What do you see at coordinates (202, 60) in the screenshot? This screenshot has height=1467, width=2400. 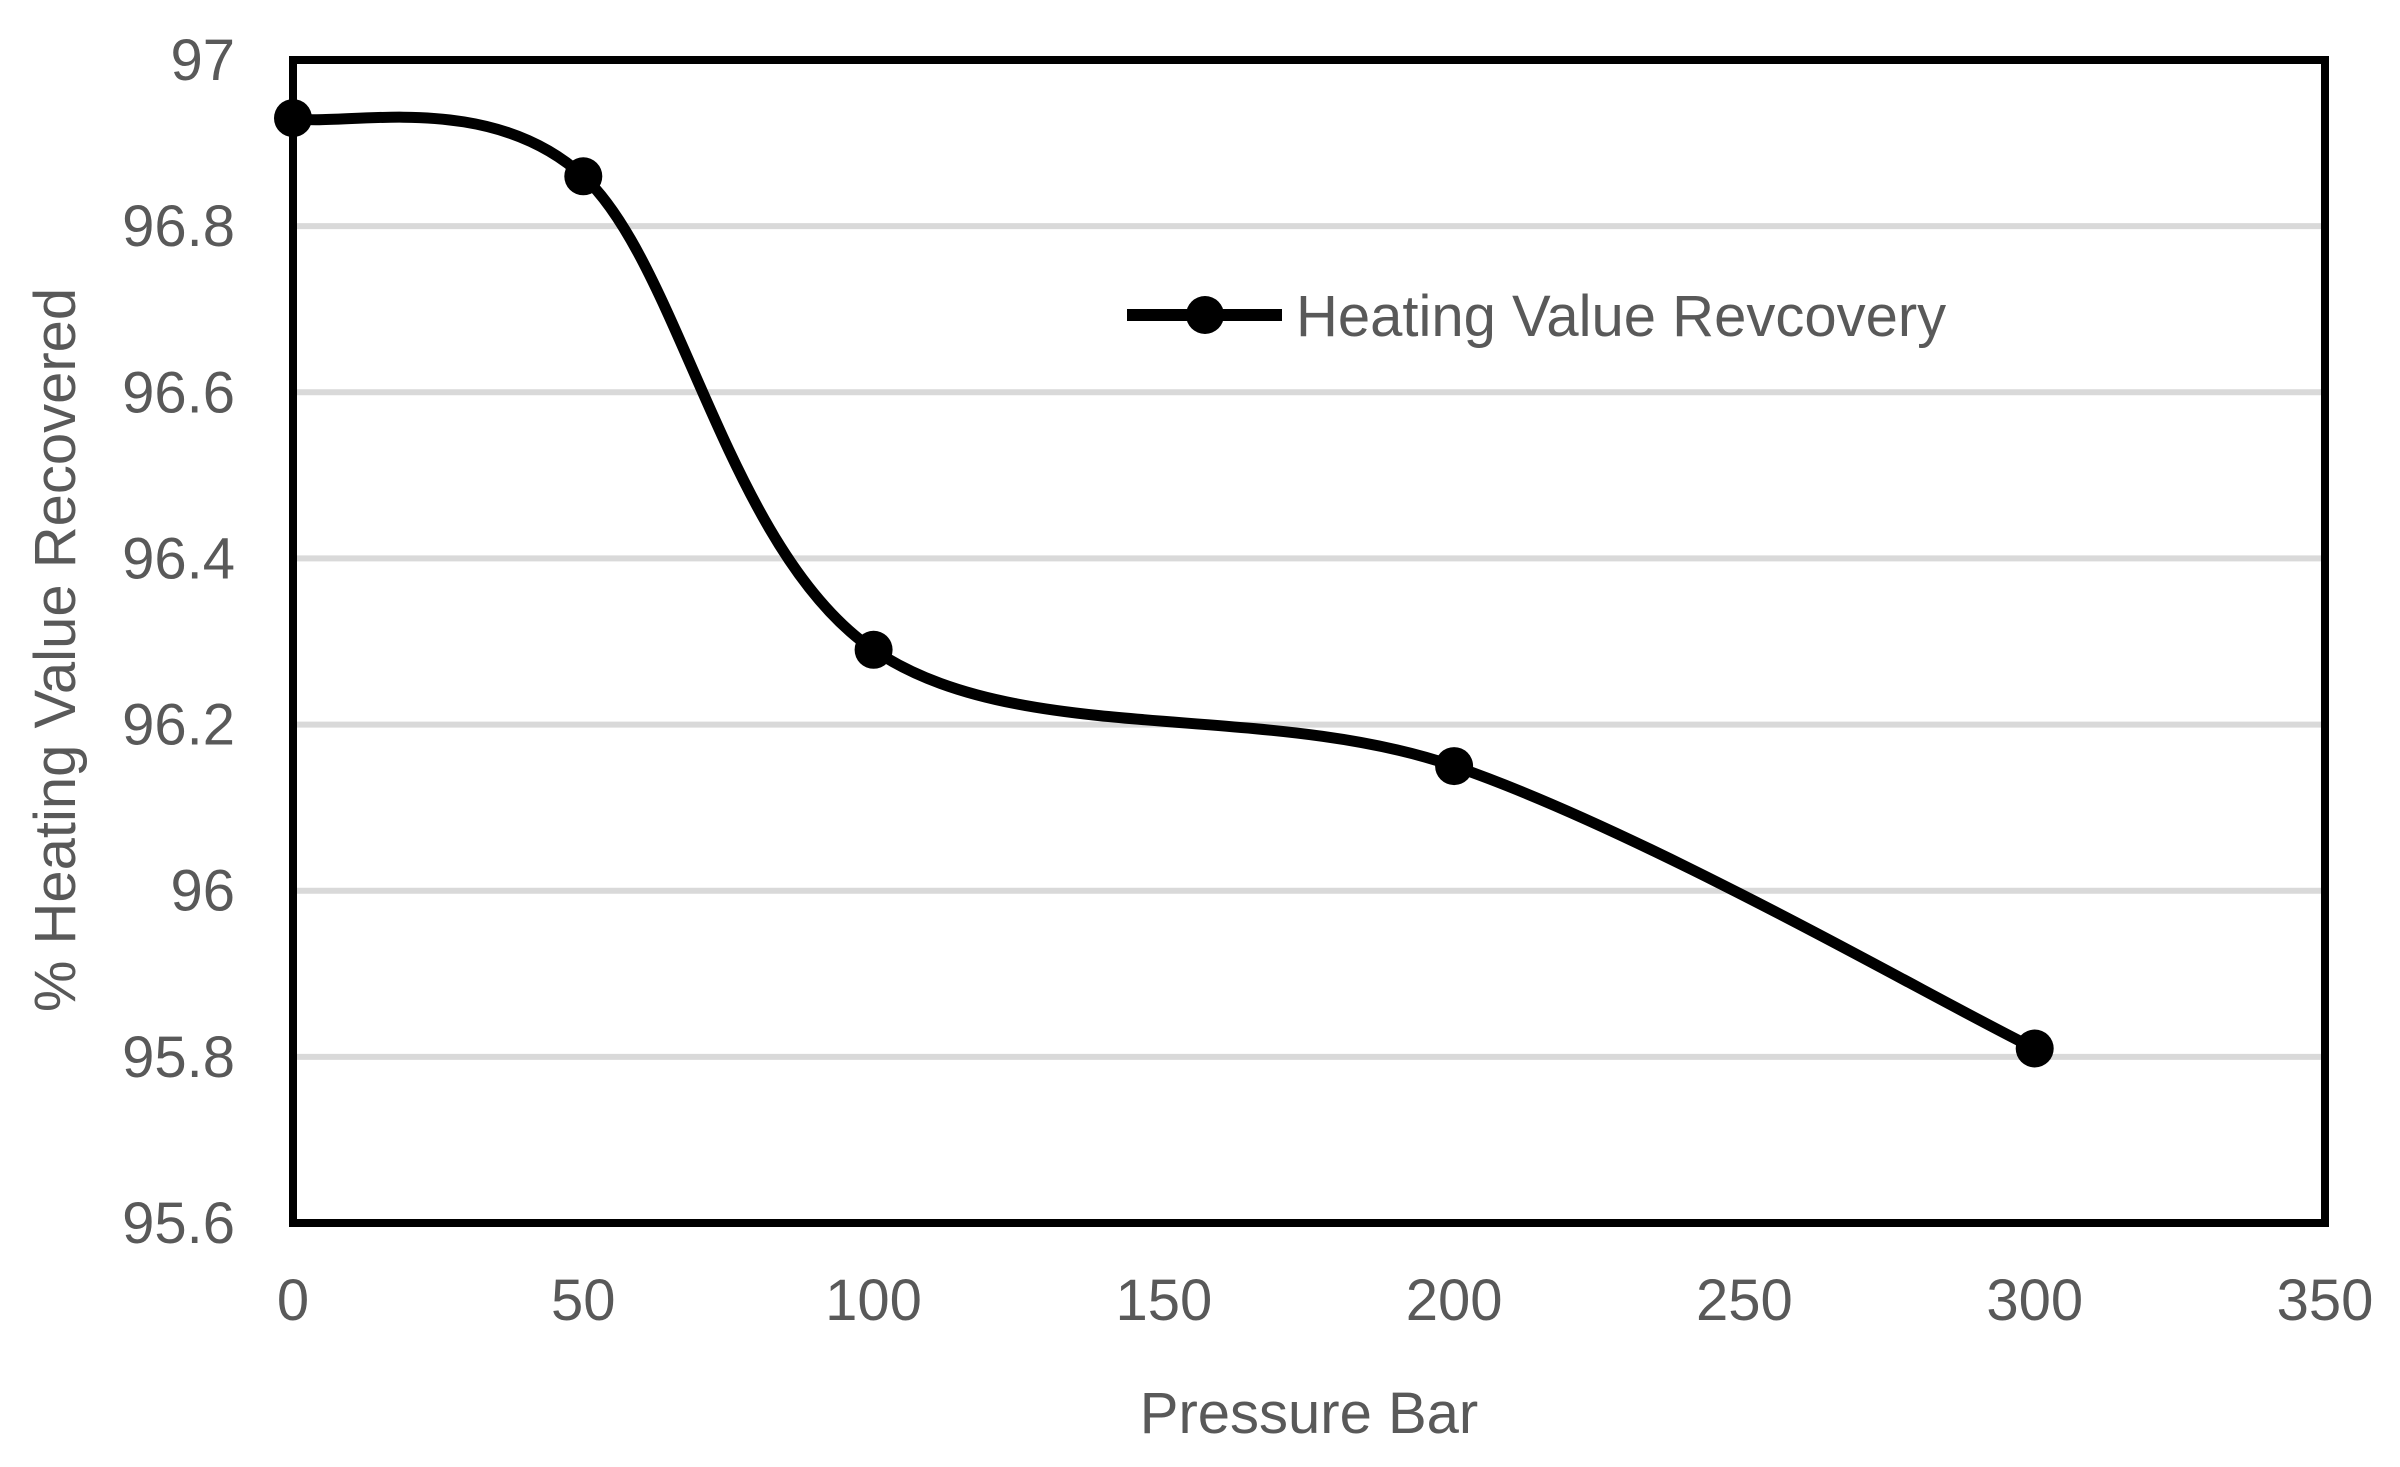 I see `y-tick-label: 97` at bounding box center [202, 60].